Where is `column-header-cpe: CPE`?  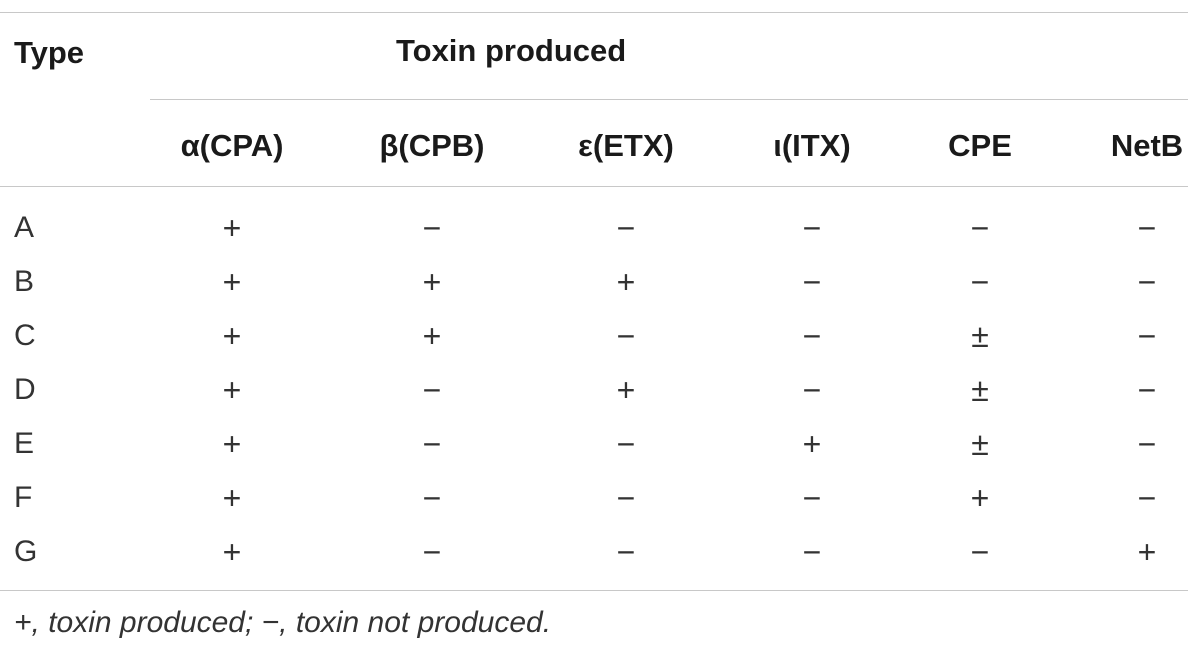 column-header-cpe: CPE is located at coordinates (980, 145).